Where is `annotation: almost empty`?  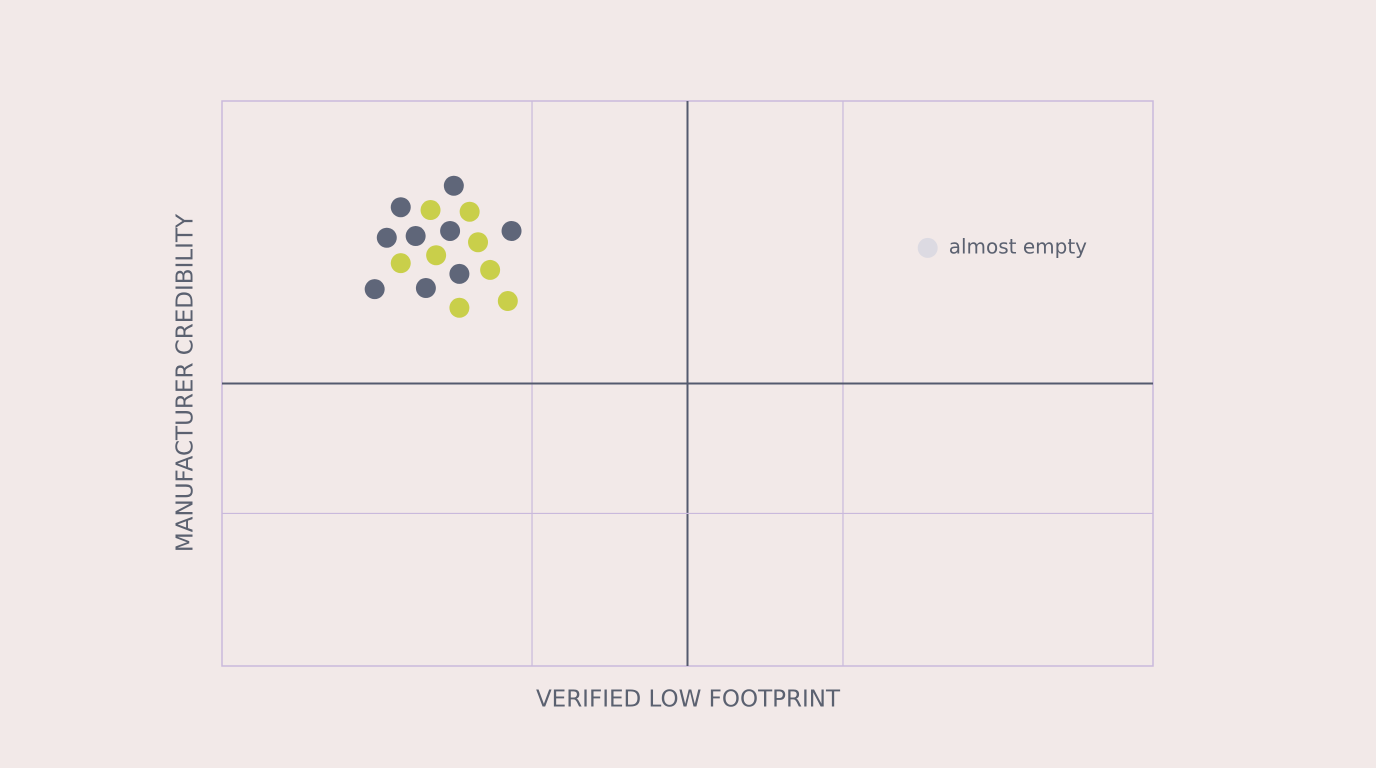
annotation: almost empty is located at coordinates (1018, 246).